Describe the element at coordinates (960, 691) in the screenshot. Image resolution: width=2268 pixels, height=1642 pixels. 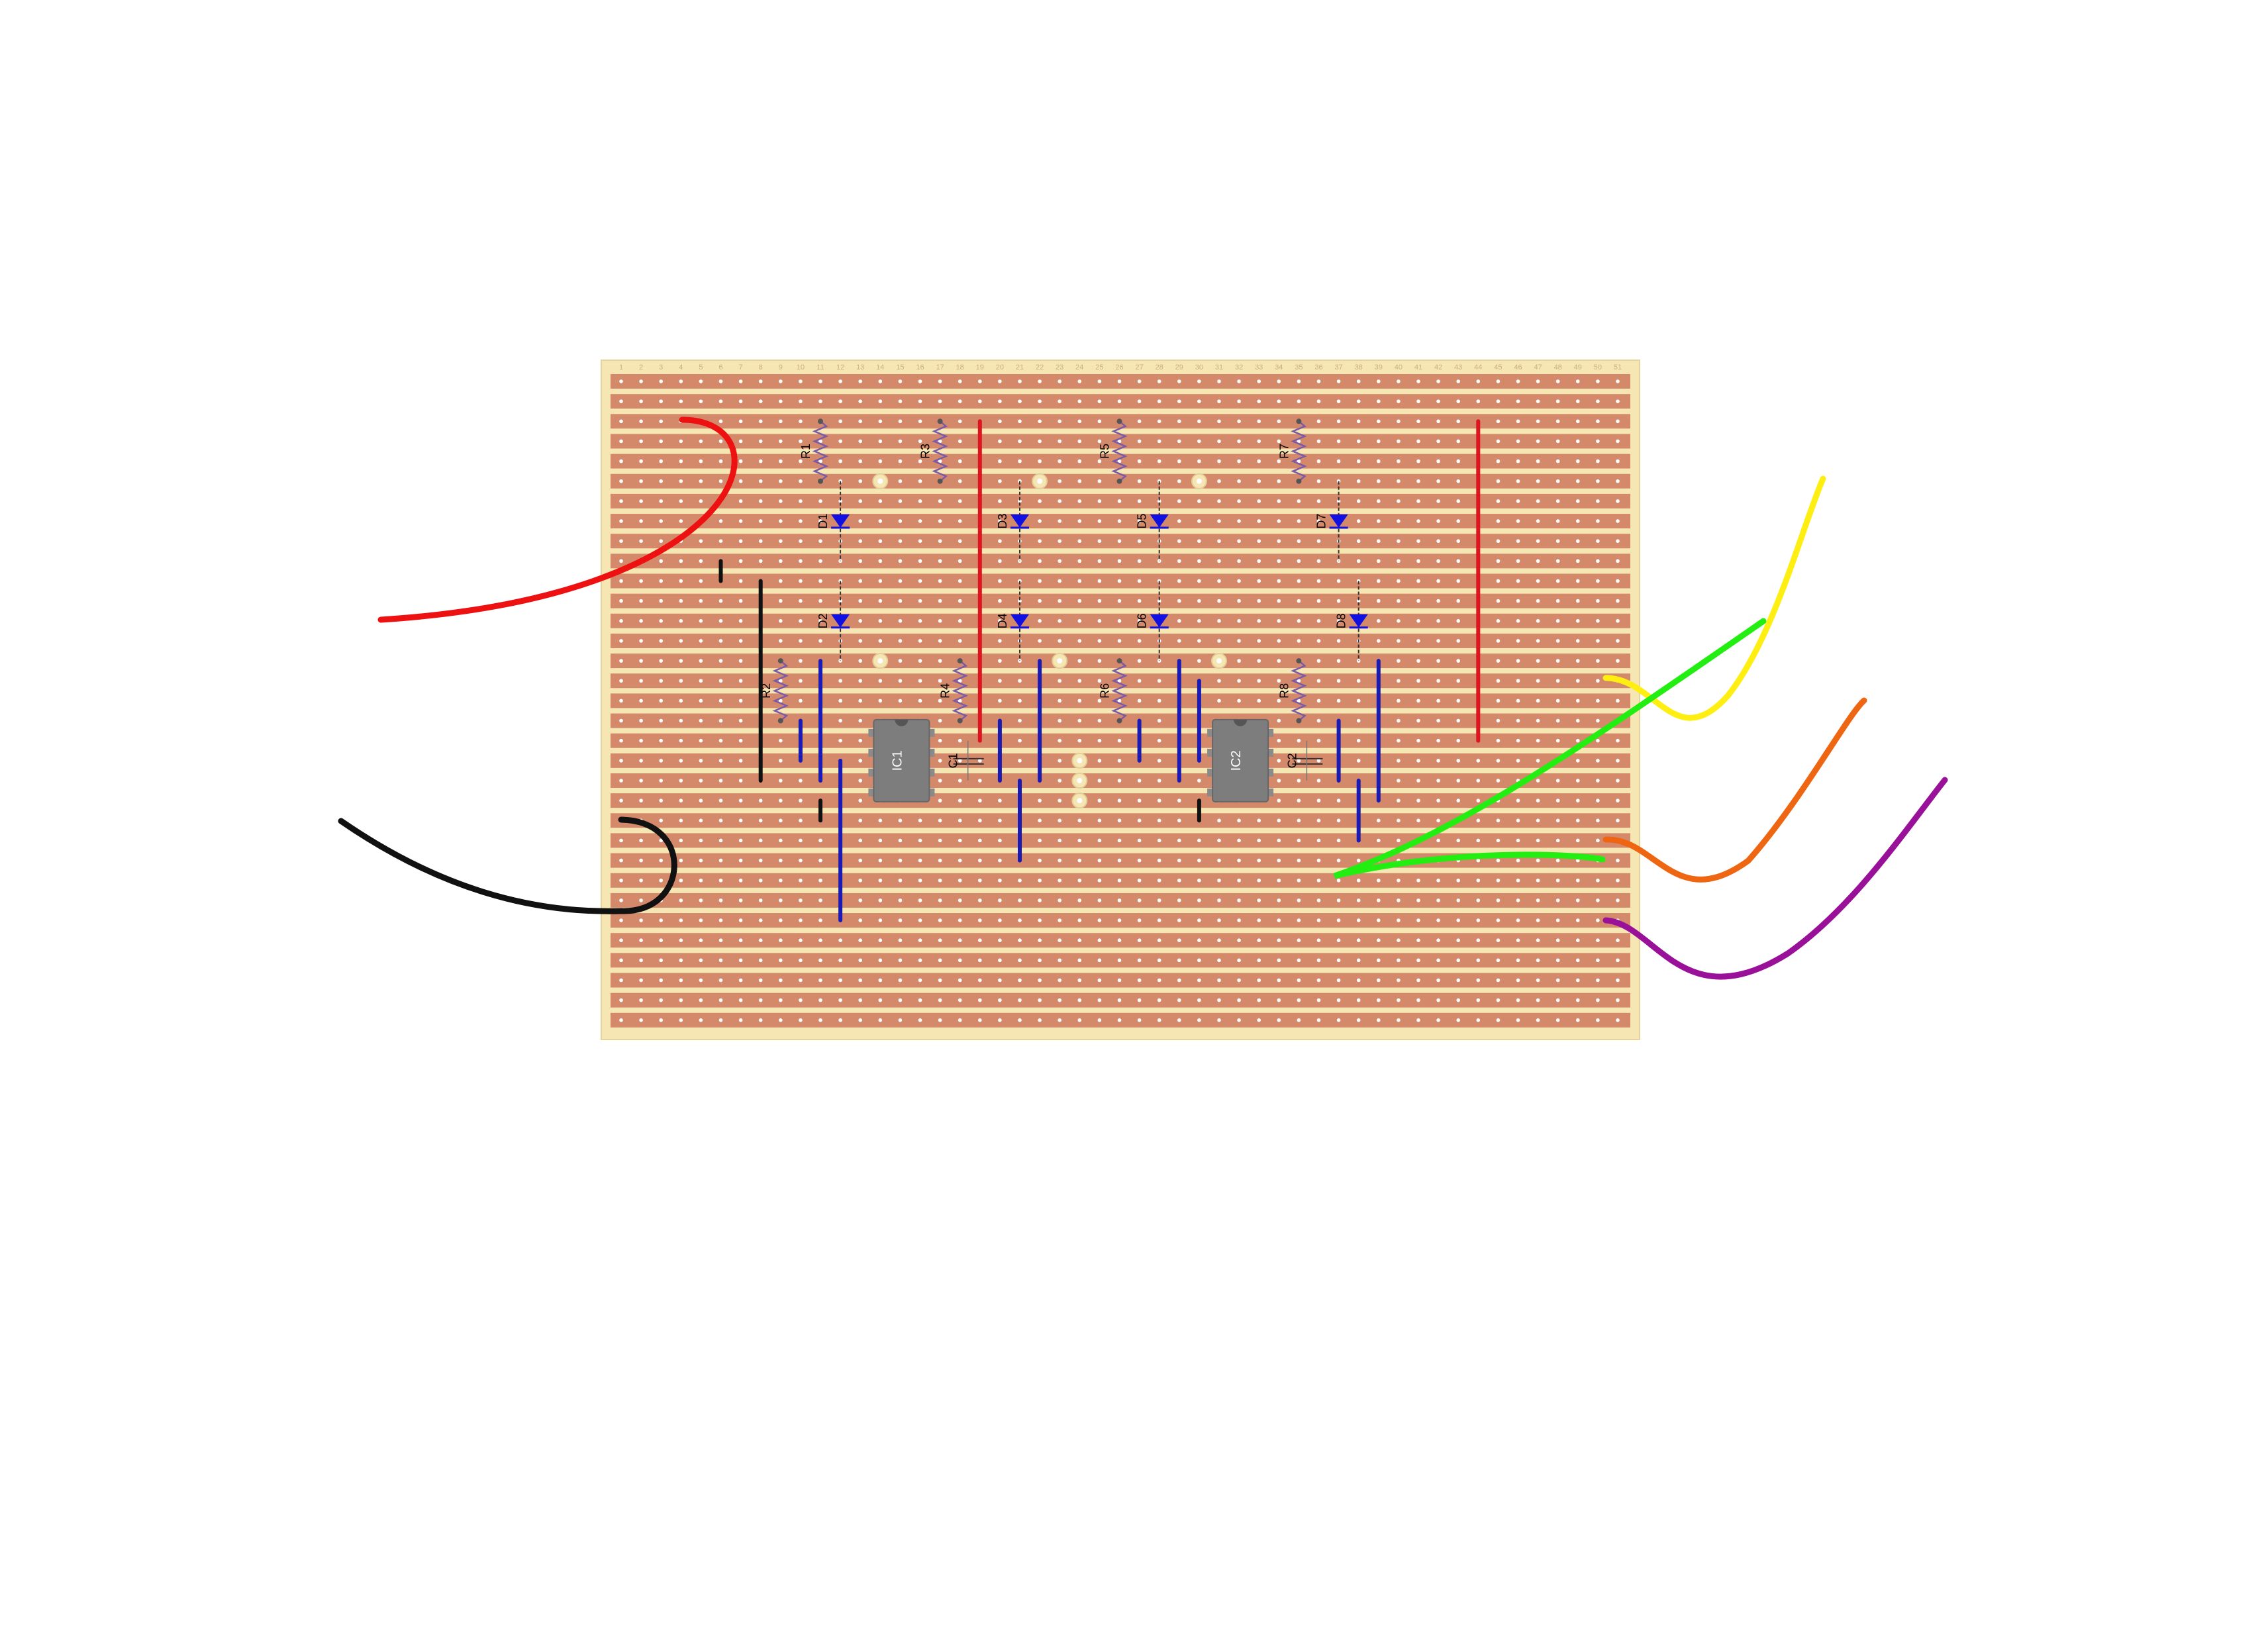
I see `resistor-r4` at that location.